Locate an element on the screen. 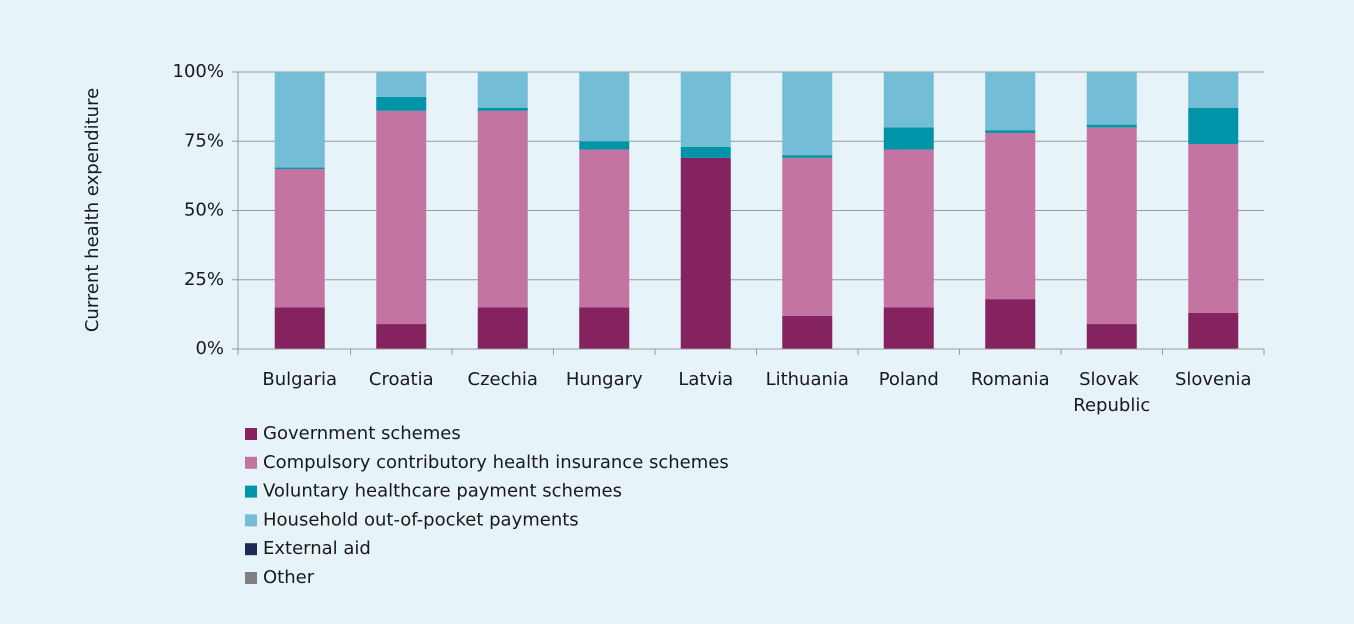 The height and width of the screenshot is (624, 1354). y-axis-label: Current health expenditure is located at coordinates (92, 210).